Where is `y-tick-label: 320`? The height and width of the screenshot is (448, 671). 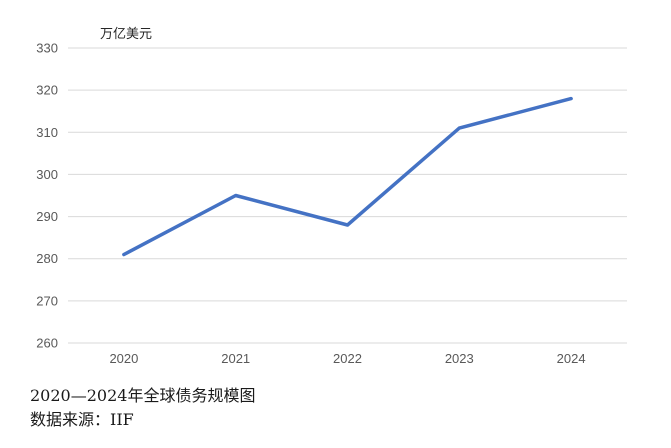 y-tick-label: 320 is located at coordinates (47, 90).